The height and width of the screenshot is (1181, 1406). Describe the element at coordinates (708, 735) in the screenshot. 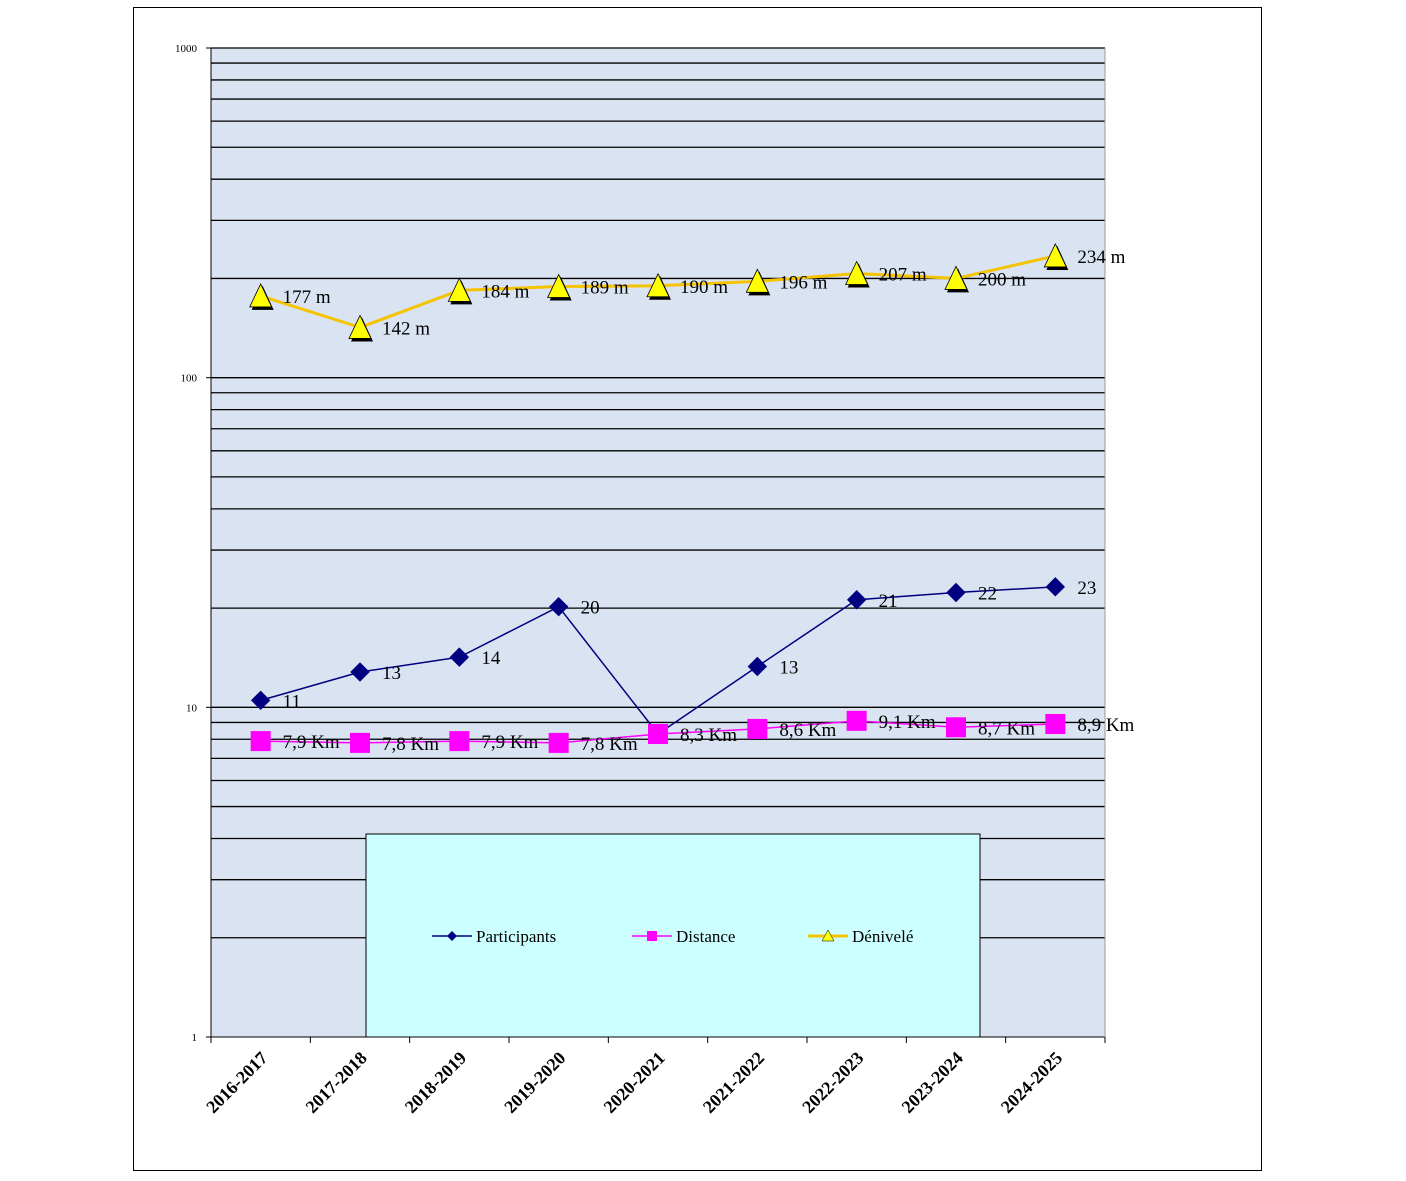

I see `data-label-distance: 8,3 Km` at that location.